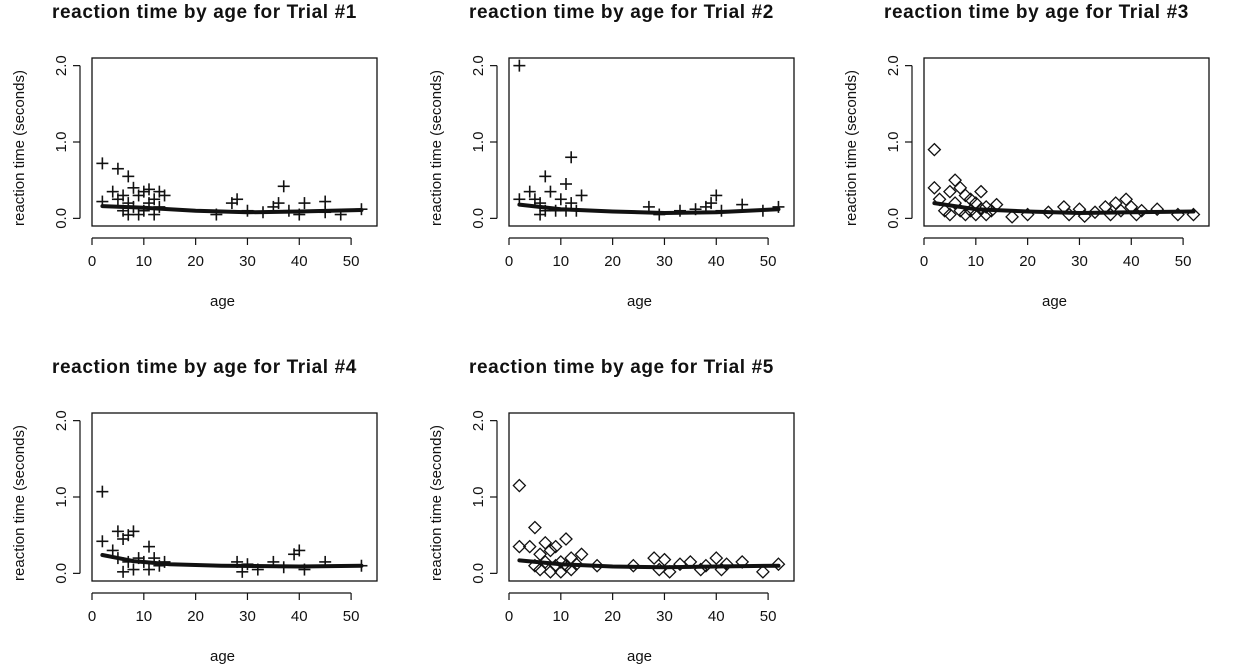 The image size is (1254, 664). What do you see at coordinates (621, 367) in the screenshot?
I see `chart-title: reaction time by age for Trial #5` at bounding box center [621, 367].